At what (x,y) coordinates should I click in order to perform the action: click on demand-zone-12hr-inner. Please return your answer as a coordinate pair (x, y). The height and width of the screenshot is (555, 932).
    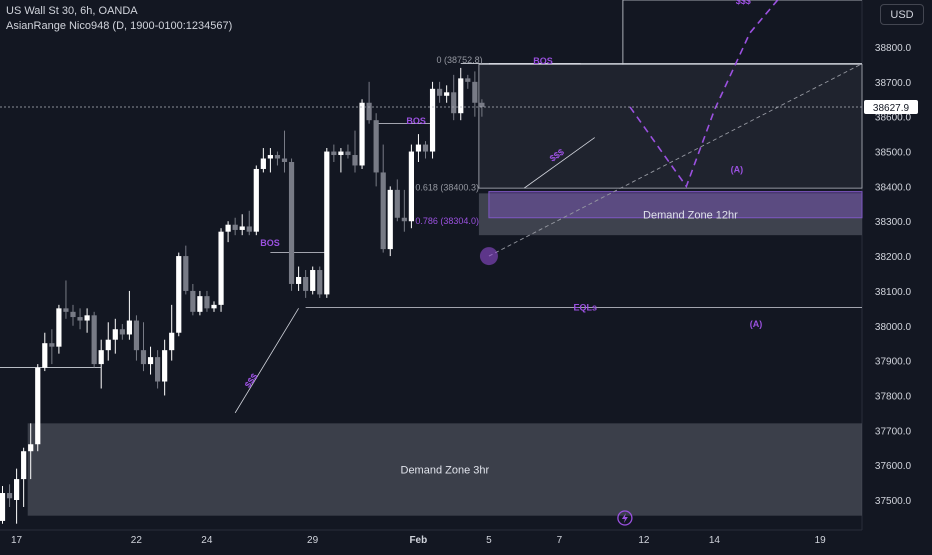
    Looking at the image, I should click on (675, 205).